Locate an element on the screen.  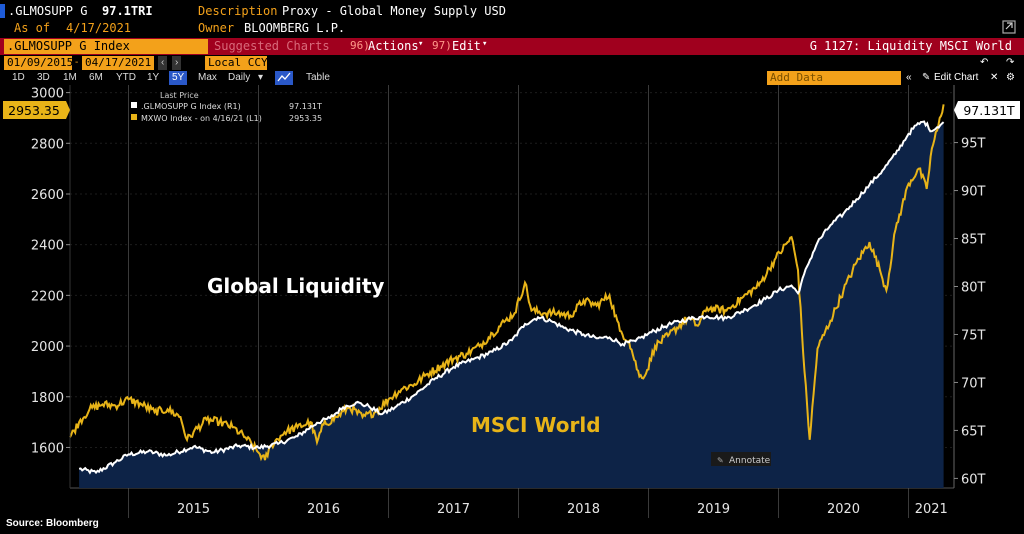
currency-select: Local CCY is located at coordinates (236, 63).